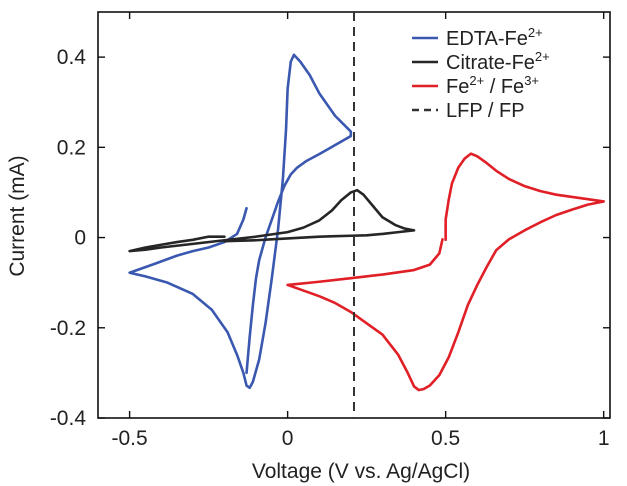  I want to click on y-tick-label: -0.2, so click(68, 328).